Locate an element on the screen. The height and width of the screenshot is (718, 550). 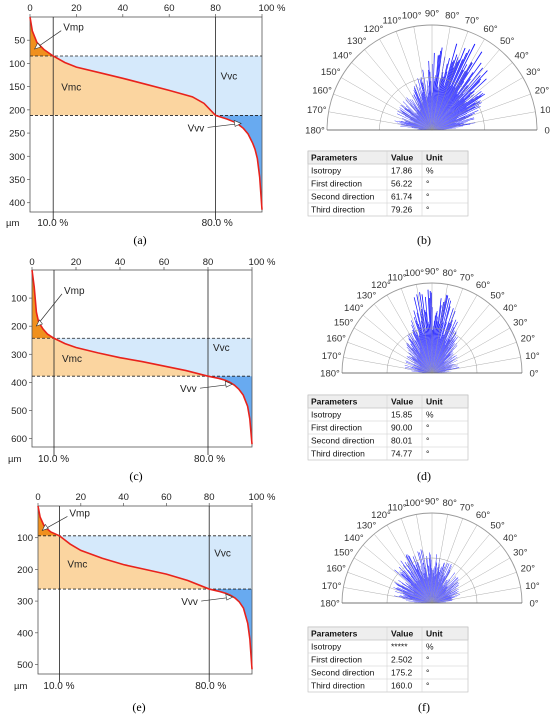
table-cell: ° is located at coordinates (427, 660).